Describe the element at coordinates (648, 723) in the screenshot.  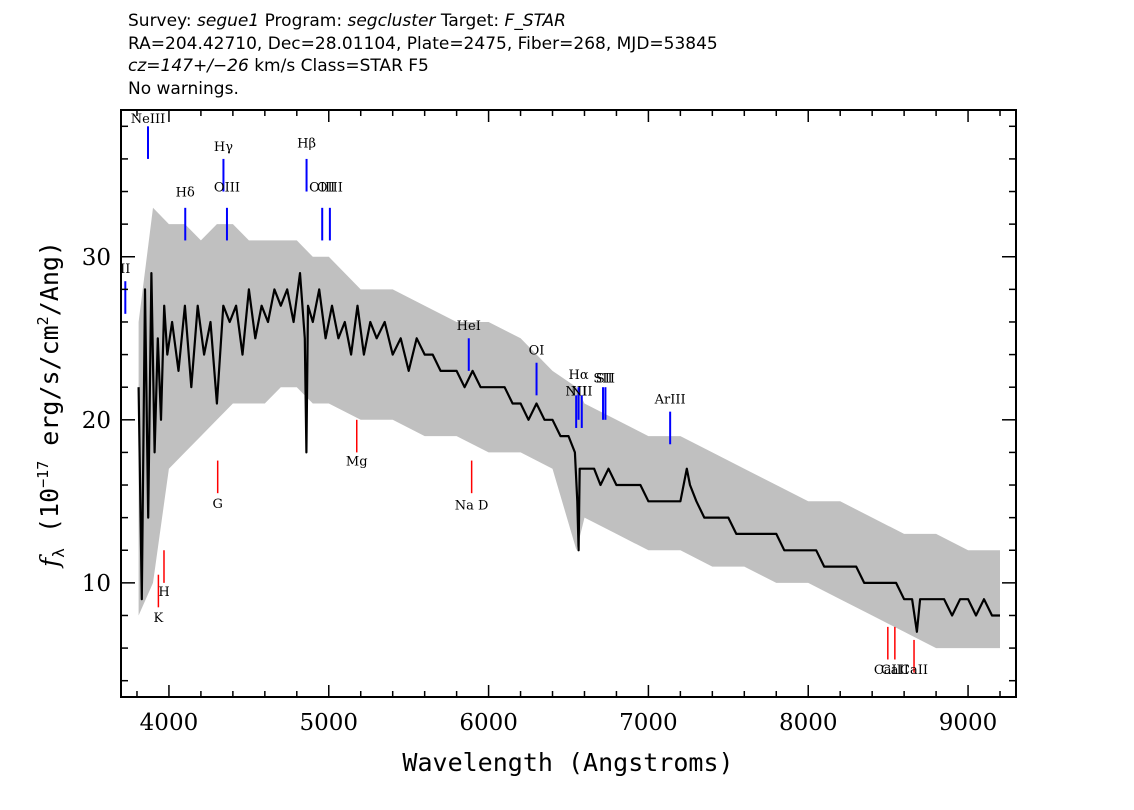
I see `x-tick-label: 7000` at that location.